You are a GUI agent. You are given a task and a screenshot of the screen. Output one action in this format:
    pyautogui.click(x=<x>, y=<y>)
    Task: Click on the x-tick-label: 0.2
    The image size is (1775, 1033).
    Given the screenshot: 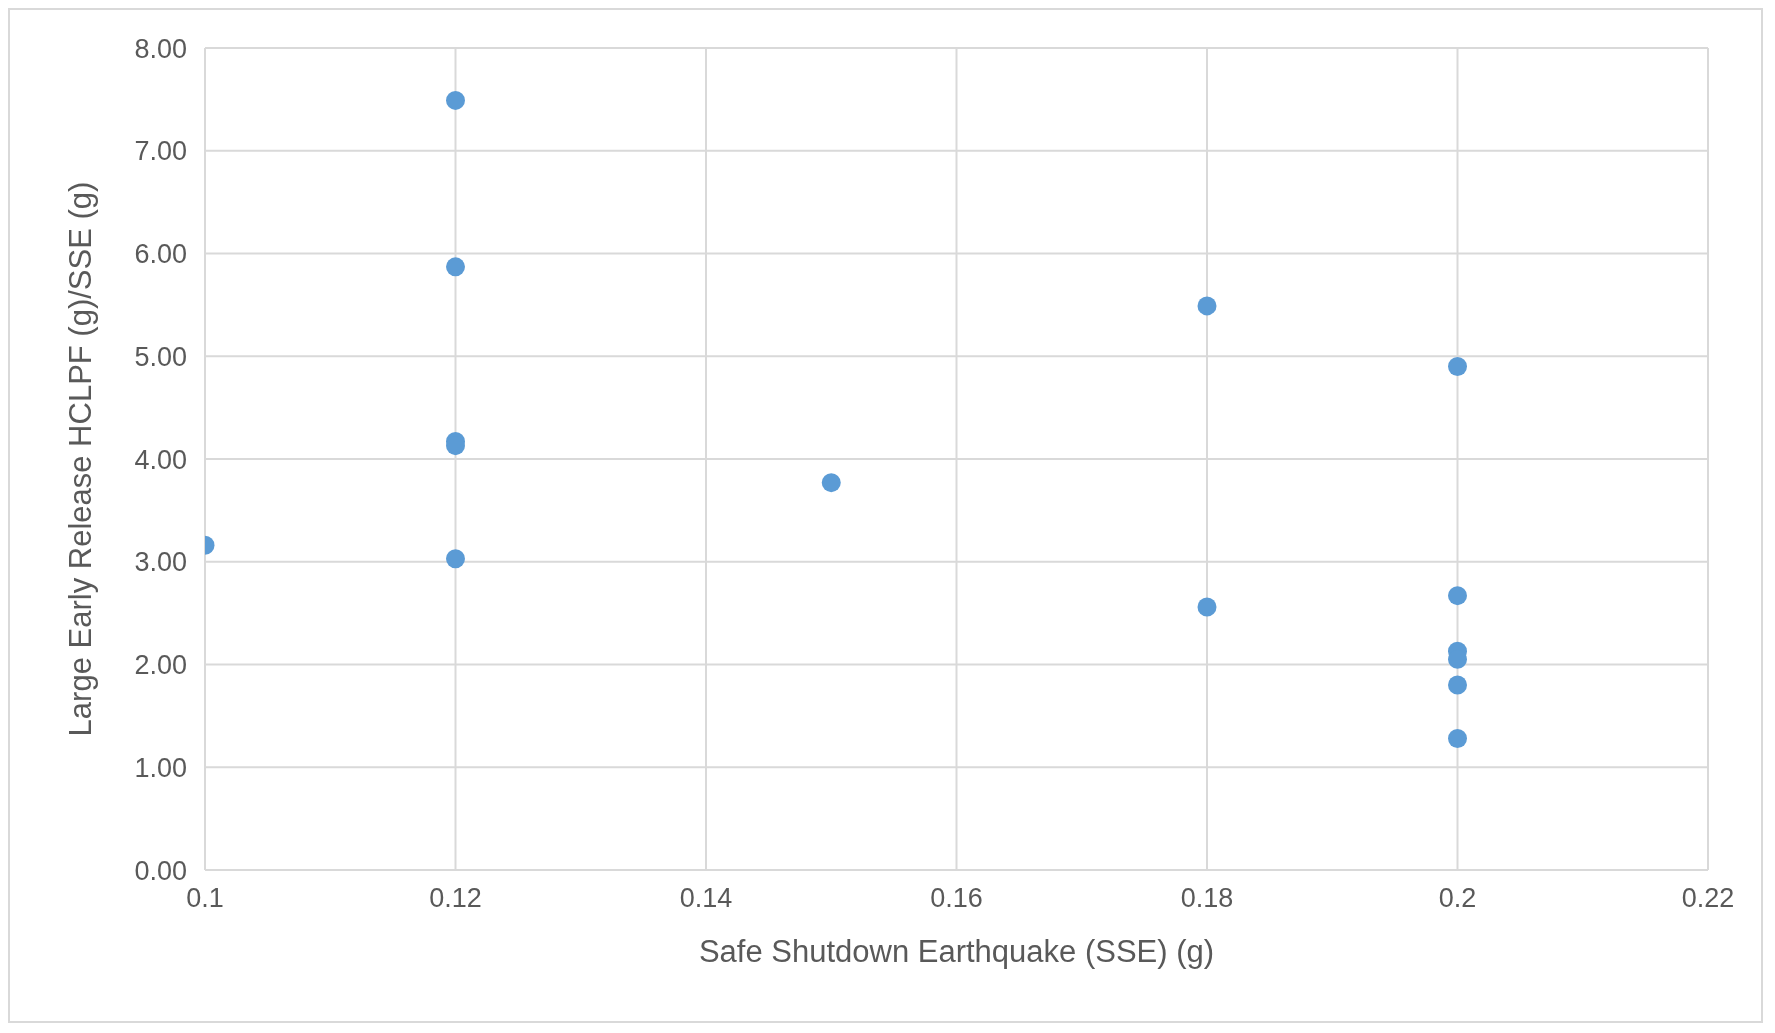 What is the action you would take?
    pyautogui.click(x=1457, y=898)
    